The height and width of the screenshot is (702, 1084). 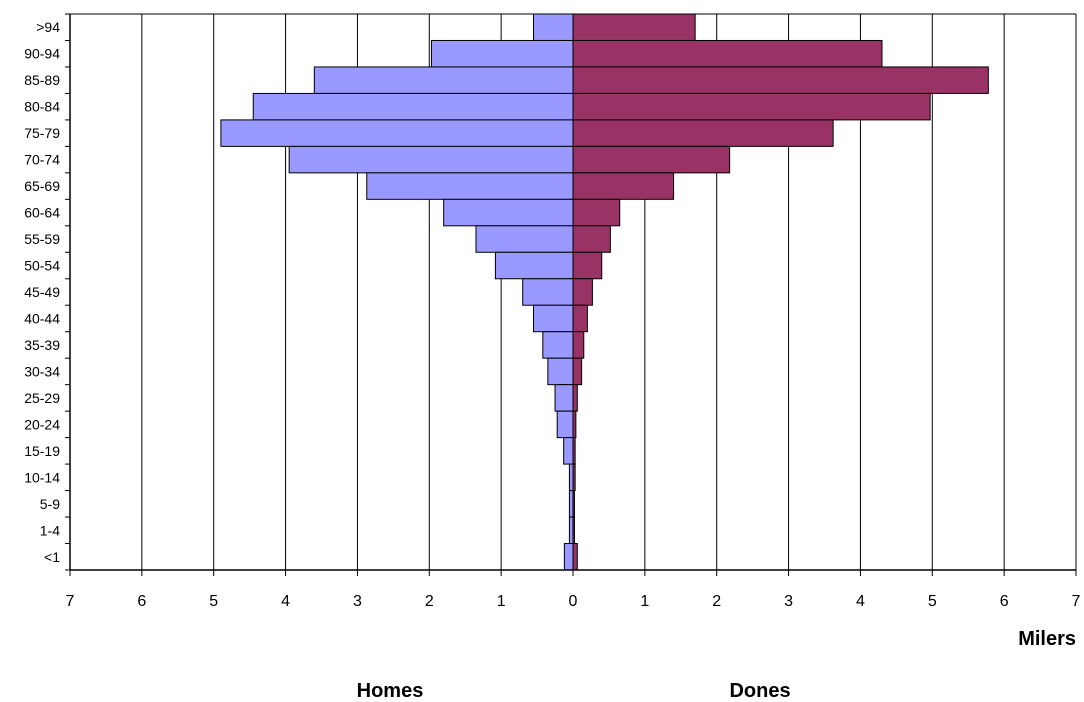 What do you see at coordinates (42, 451) in the screenshot?
I see `y-category-label: 15-19` at bounding box center [42, 451].